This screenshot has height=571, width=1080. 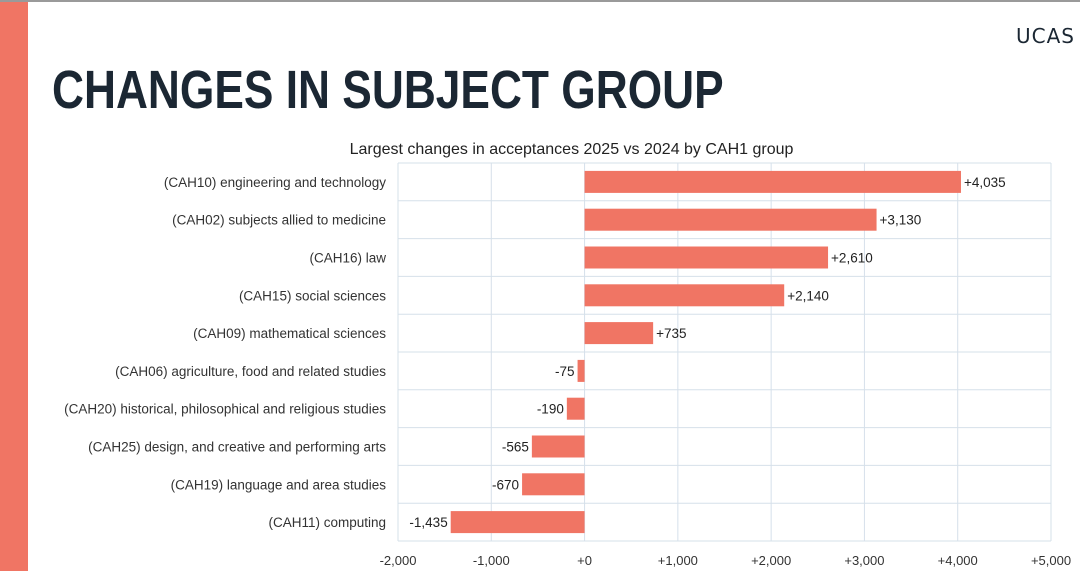 I want to click on category-label: (CAH15) social sciences, so click(x=312, y=295).